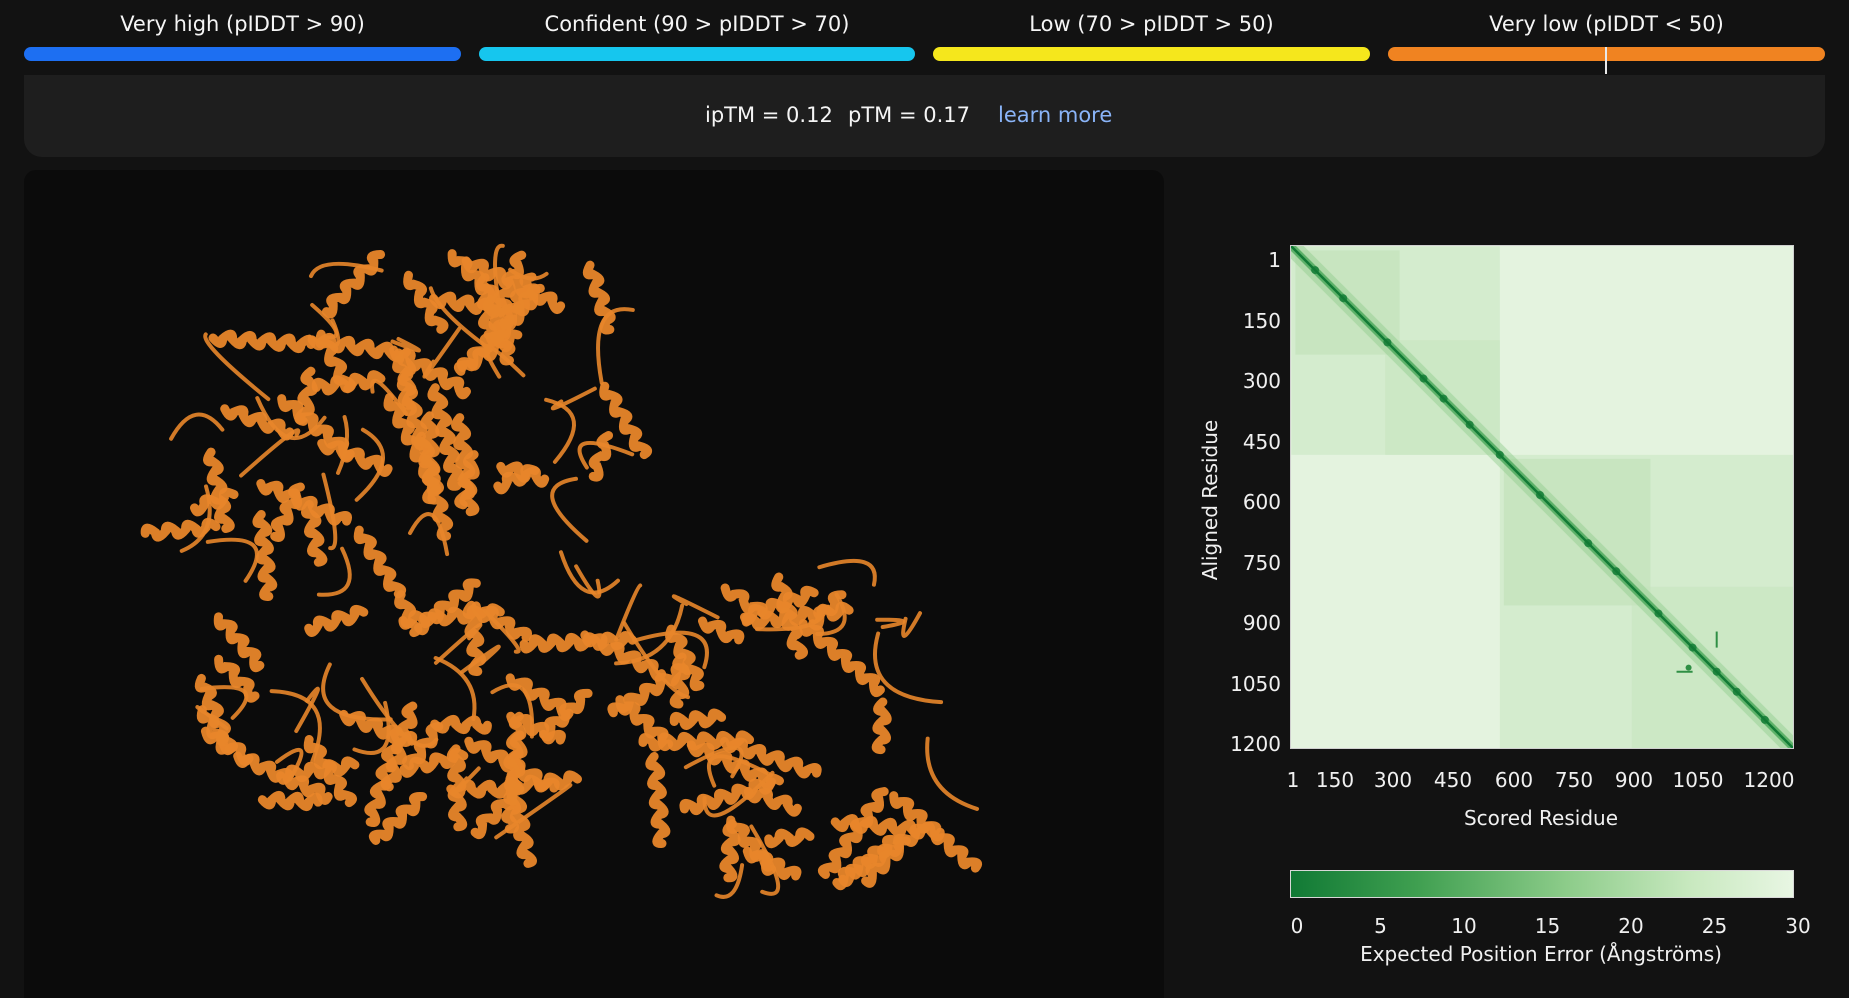 This screenshot has width=1849, height=998. What do you see at coordinates (1606, 60) in the screenshot?
I see `plddt-marker` at bounding box center [1606, 60].